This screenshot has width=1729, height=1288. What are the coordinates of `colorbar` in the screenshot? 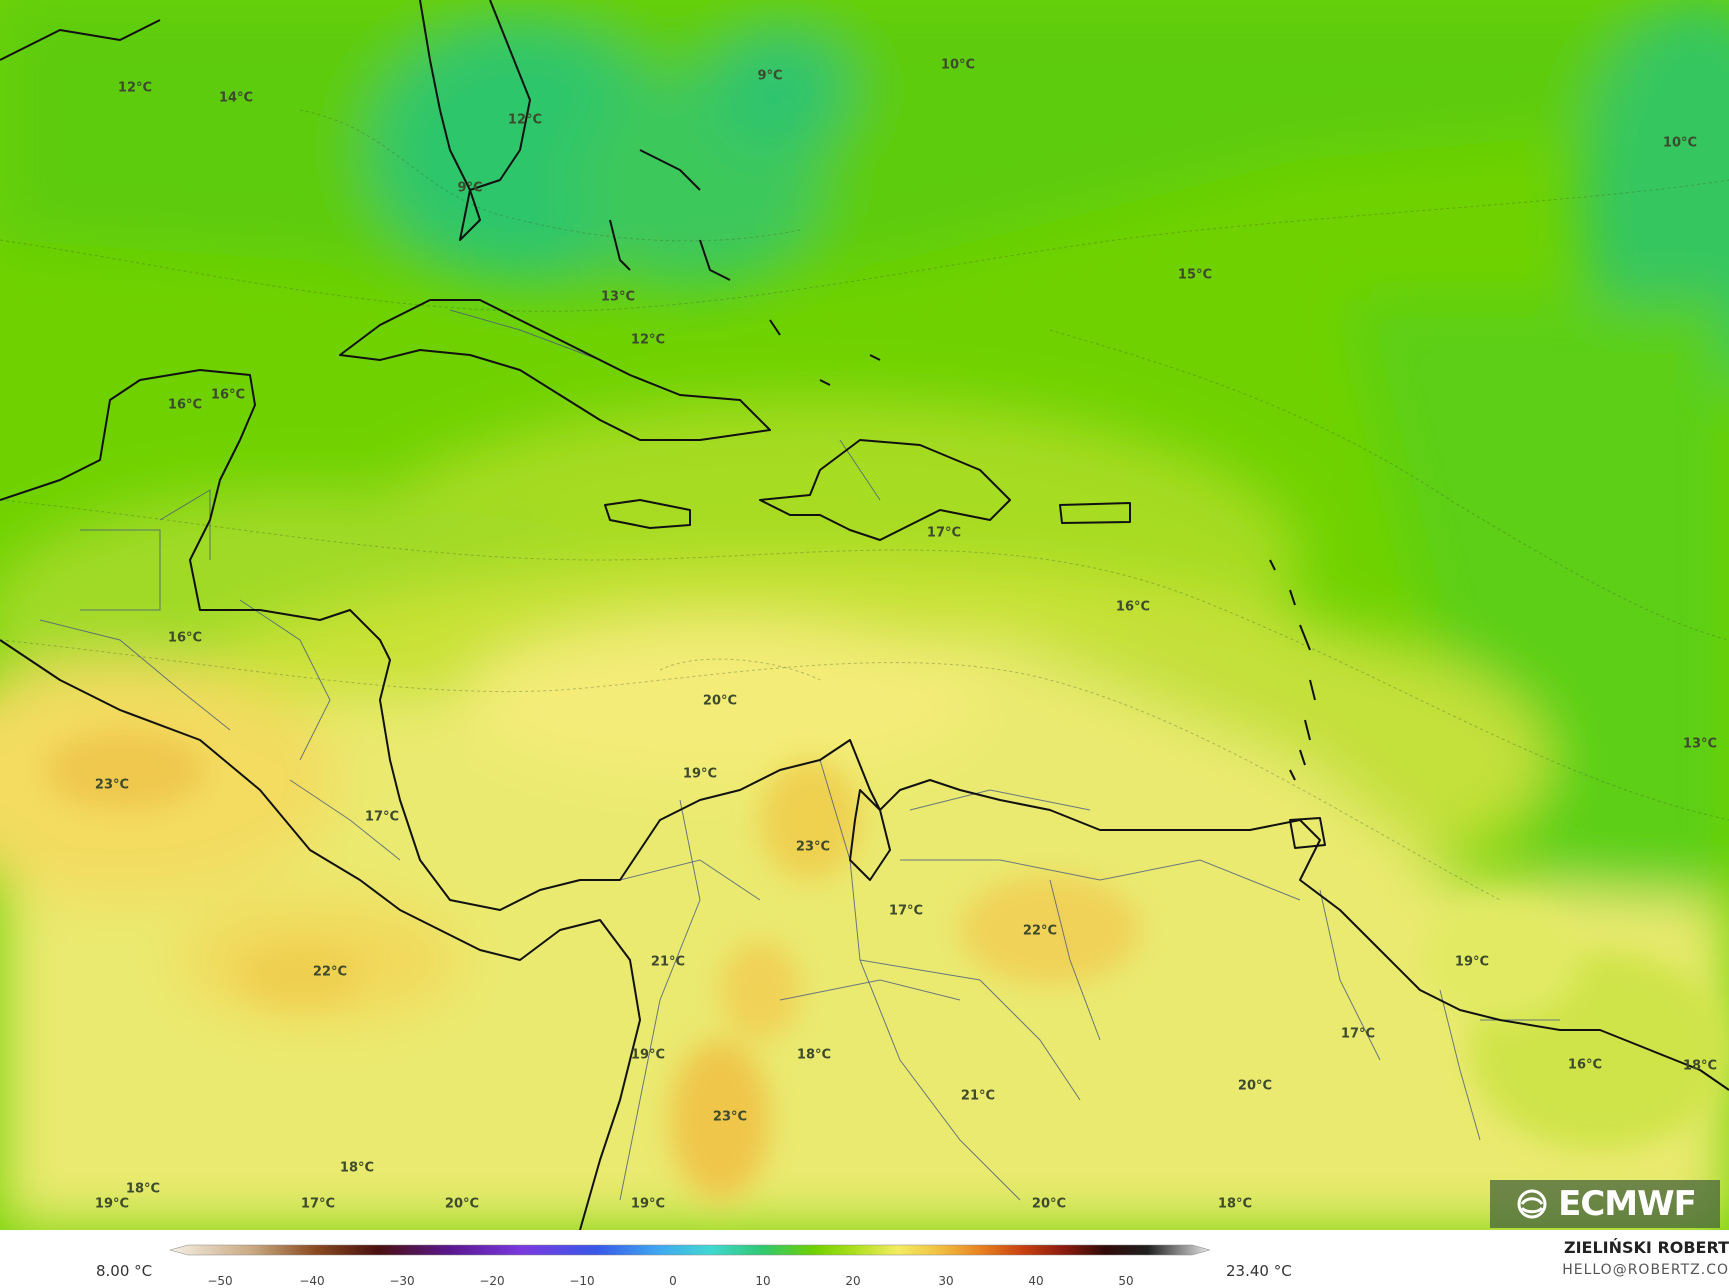 It's located at (690, 1250).